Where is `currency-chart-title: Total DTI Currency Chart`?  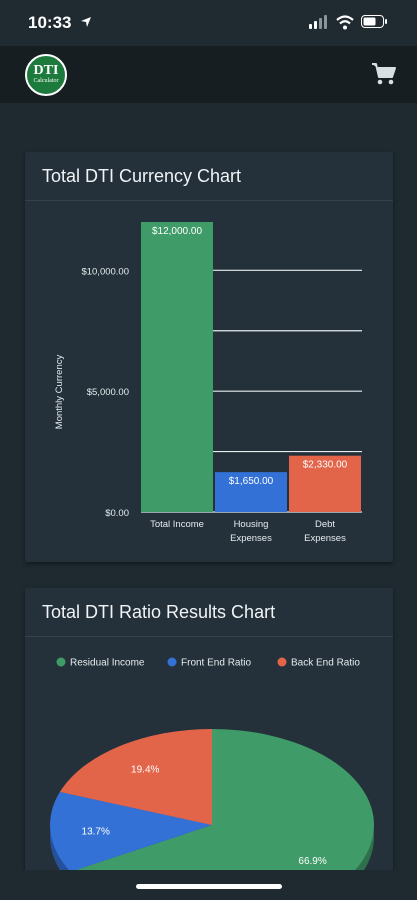 currency-chart-title: Total DTI Currency Chart is located at coordinates (142, 176).